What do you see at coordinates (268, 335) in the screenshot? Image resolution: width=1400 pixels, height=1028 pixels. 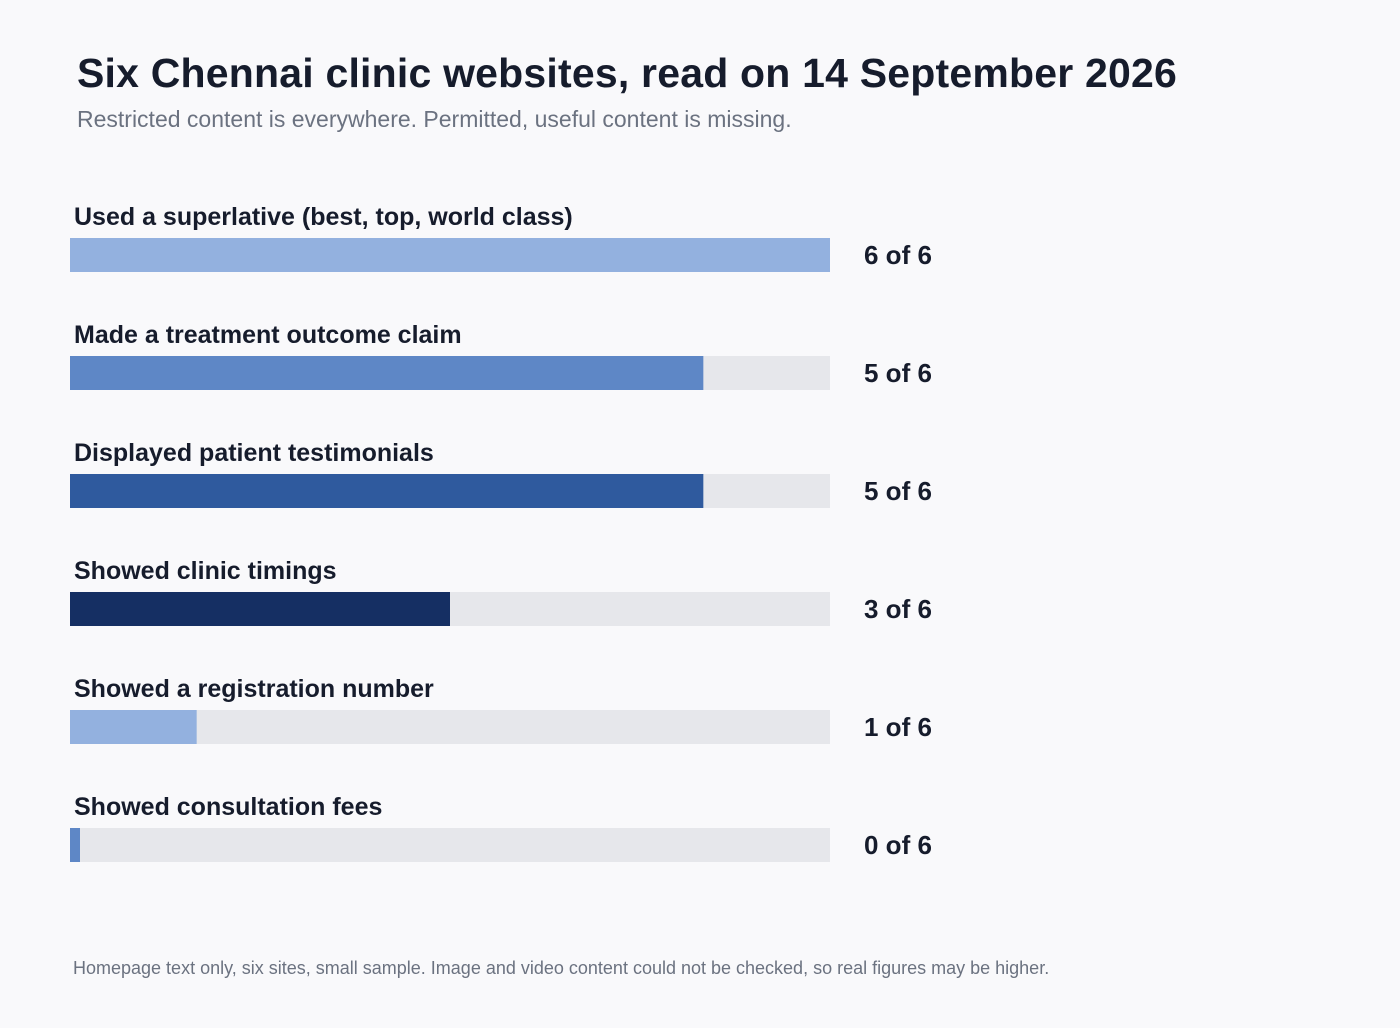 I see `category-label: Made a treatment outcome claim` at bounding box center [268, 335].